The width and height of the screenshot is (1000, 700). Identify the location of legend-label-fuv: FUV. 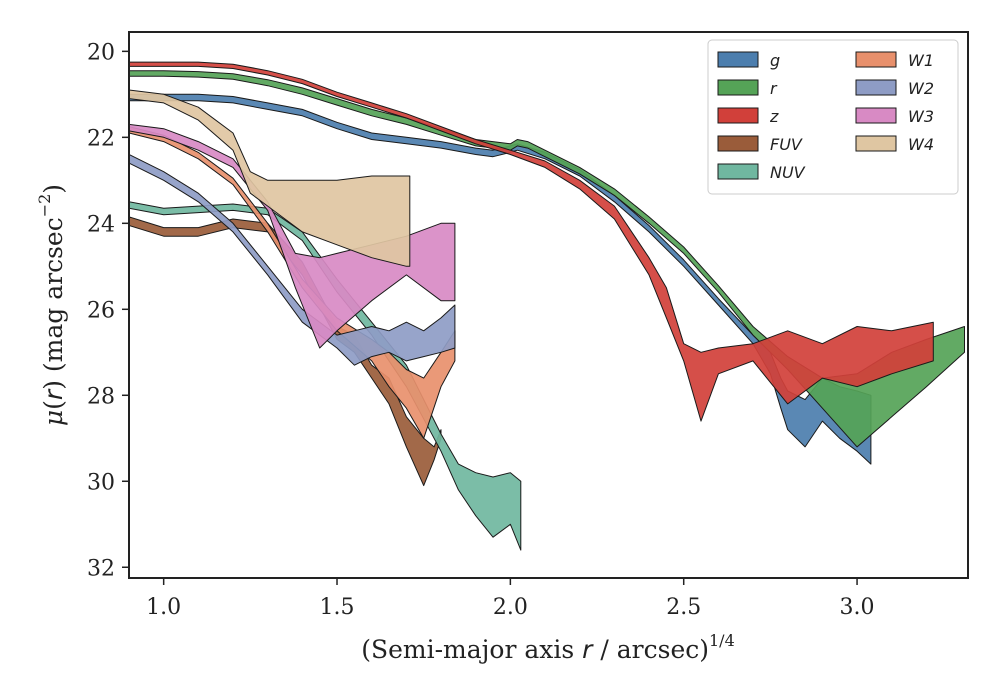
(786, 144).